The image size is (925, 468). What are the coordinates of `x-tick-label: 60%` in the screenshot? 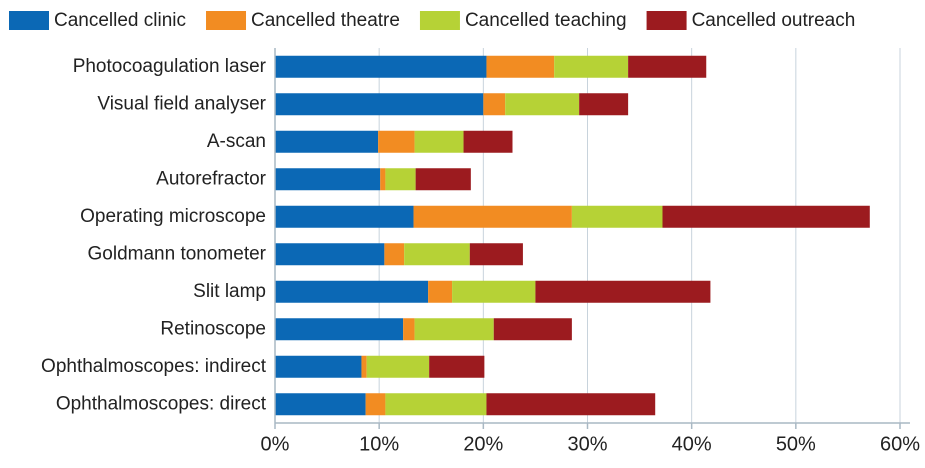 It's located at (900, 444).